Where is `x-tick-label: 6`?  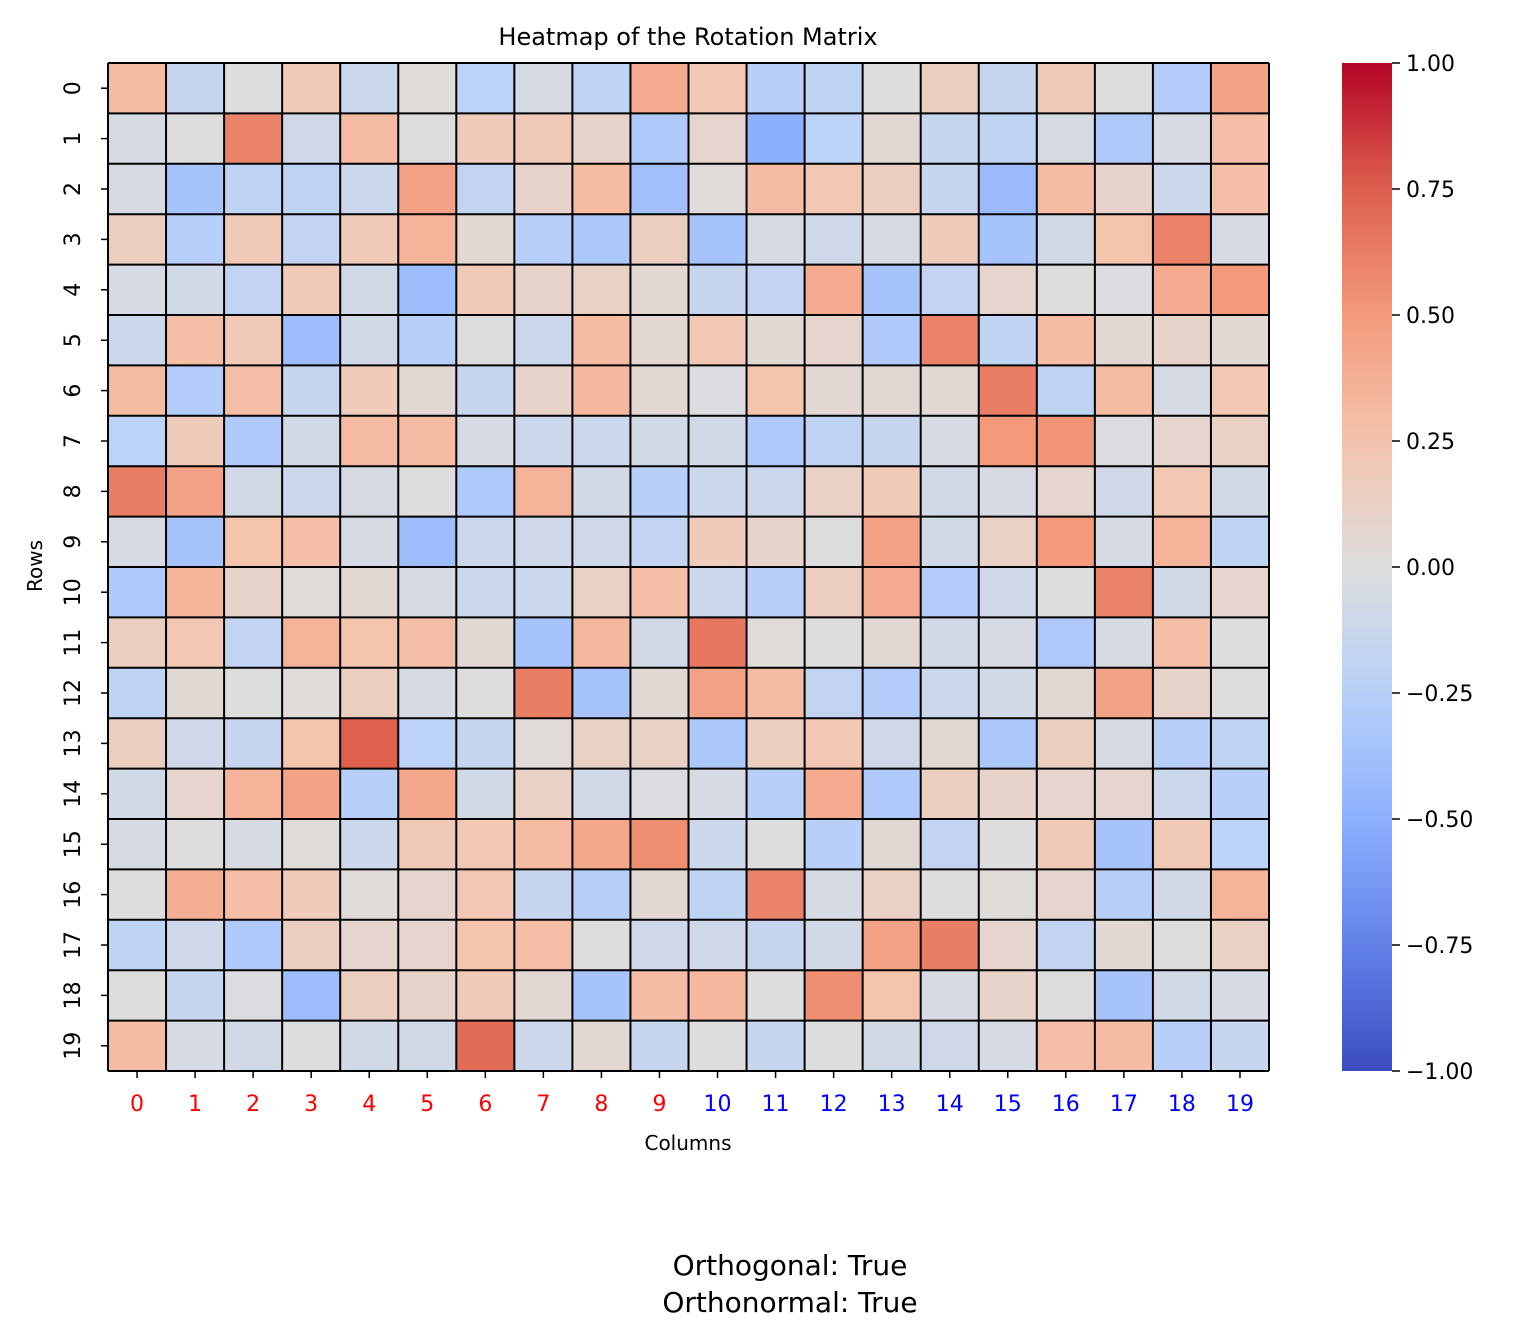
x-tick-label: 6 is located at coordinates (485, 1104).